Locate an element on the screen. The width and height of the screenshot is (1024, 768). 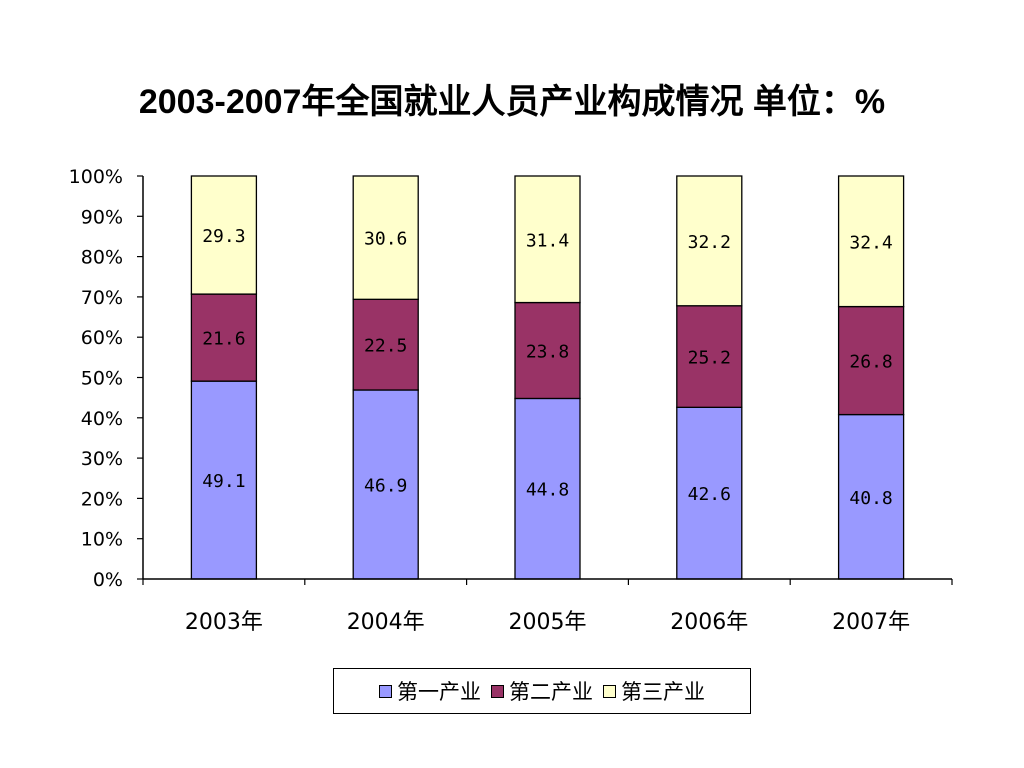
legend-swatch-tertiary is located at coordinates (609, 691).